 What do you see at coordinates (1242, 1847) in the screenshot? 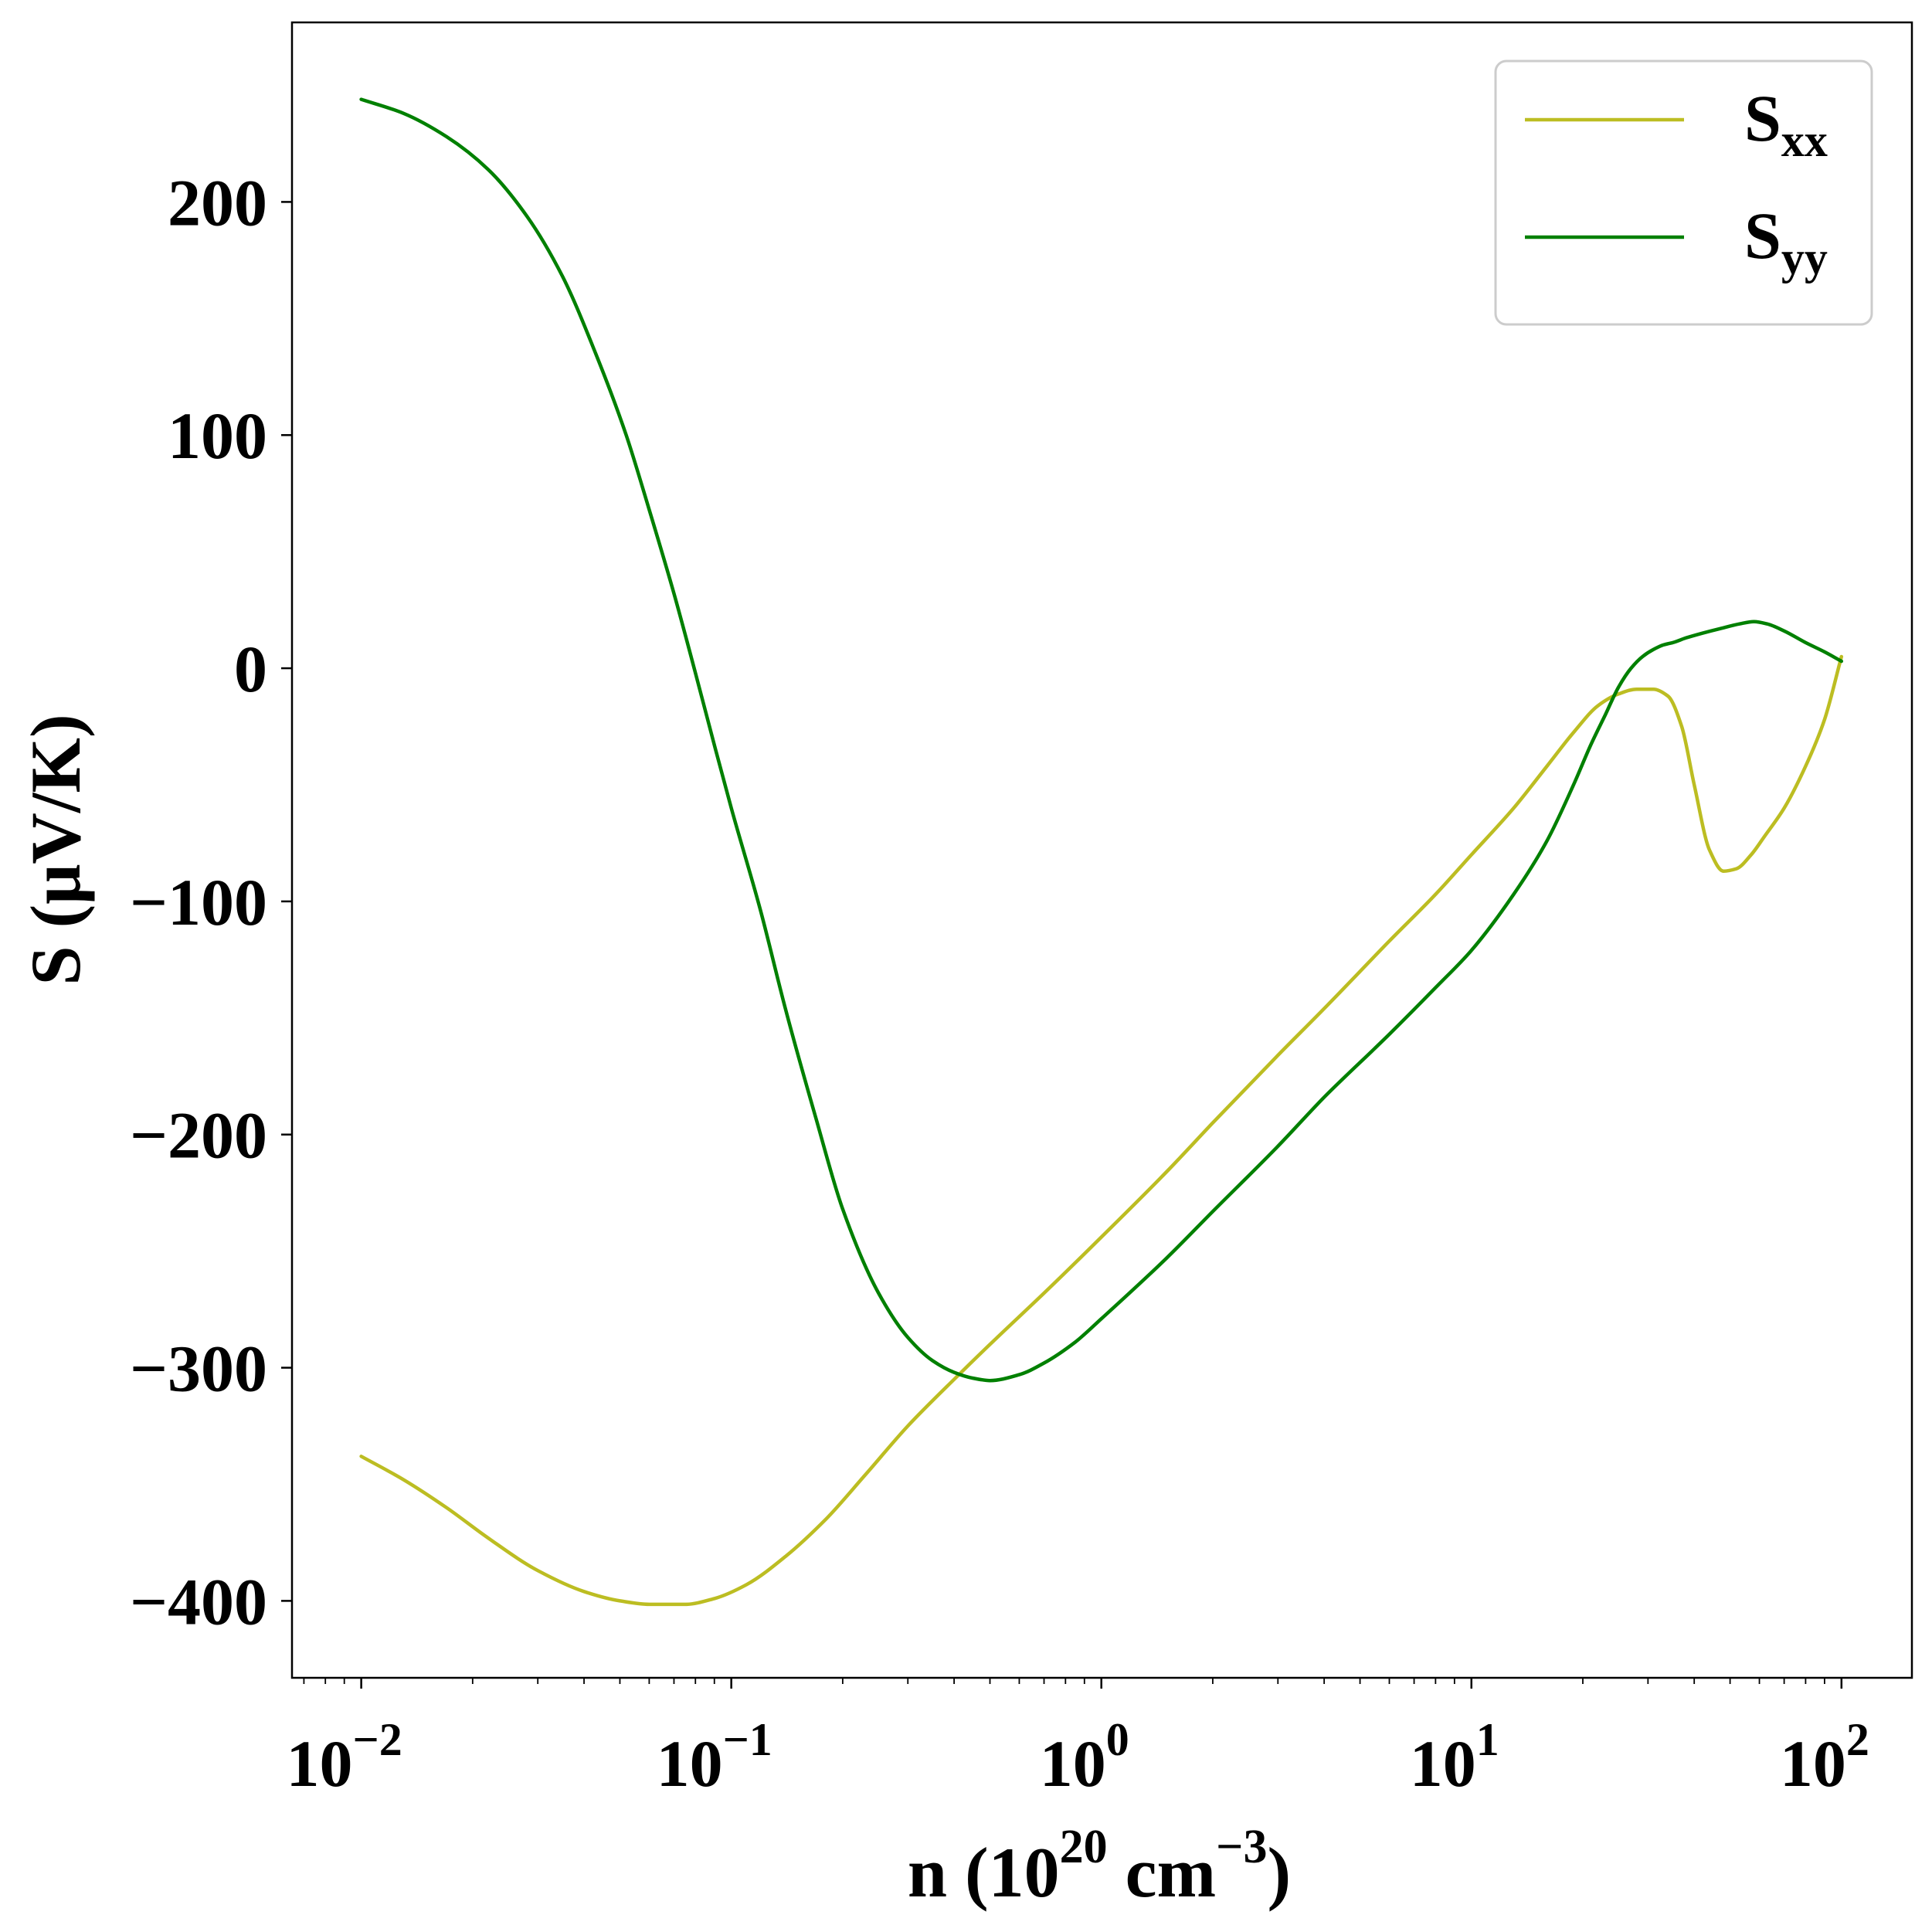
I see `x-axis-label-exp2: −3` at bounding box center [1242, 1847].